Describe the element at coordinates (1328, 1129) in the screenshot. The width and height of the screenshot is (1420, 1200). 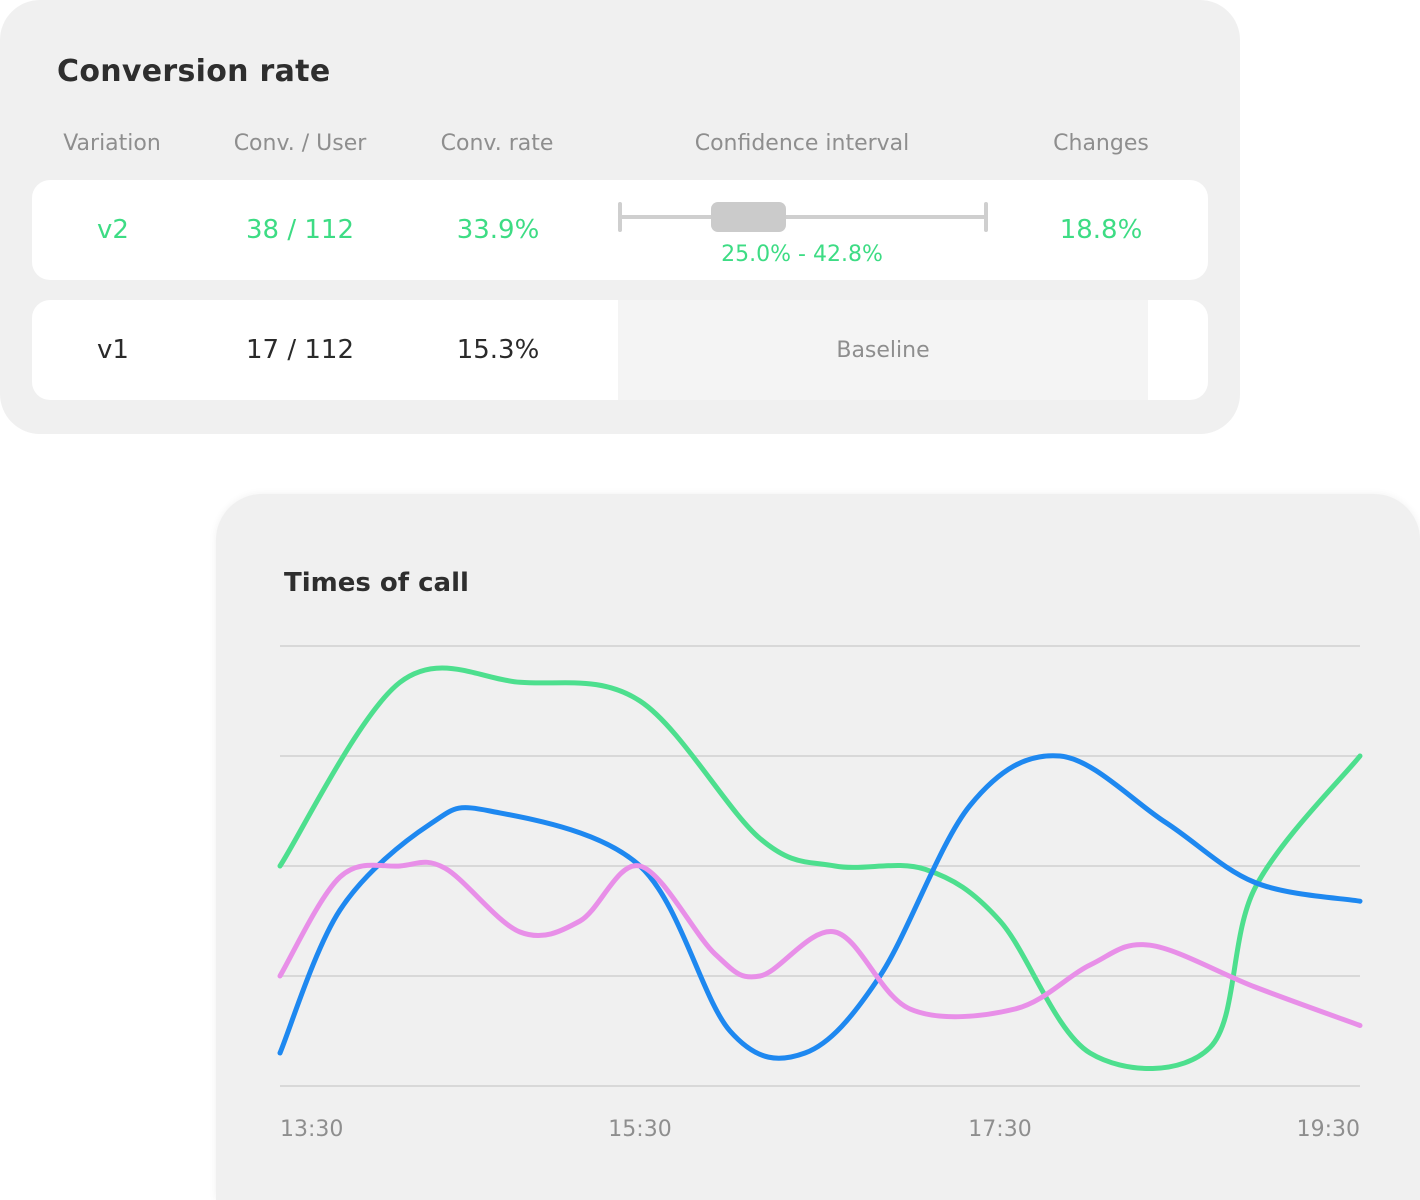
I see `x-tick-label: 19:30` at that location.